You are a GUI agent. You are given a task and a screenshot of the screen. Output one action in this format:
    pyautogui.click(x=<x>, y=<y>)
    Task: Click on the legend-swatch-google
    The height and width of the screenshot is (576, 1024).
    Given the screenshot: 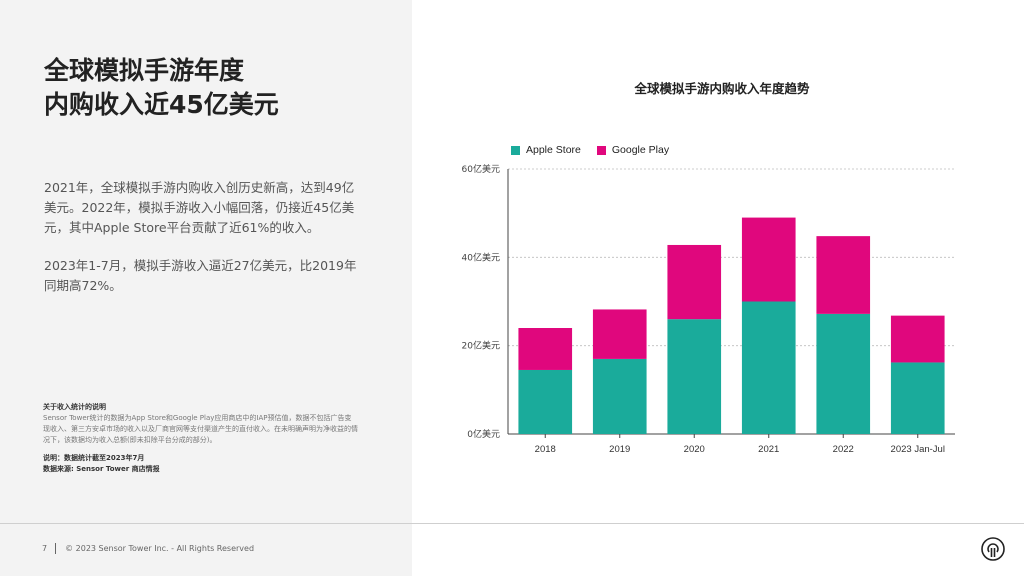 What is the action you would take?
    pyautogui.click(x=601, y=150)
    